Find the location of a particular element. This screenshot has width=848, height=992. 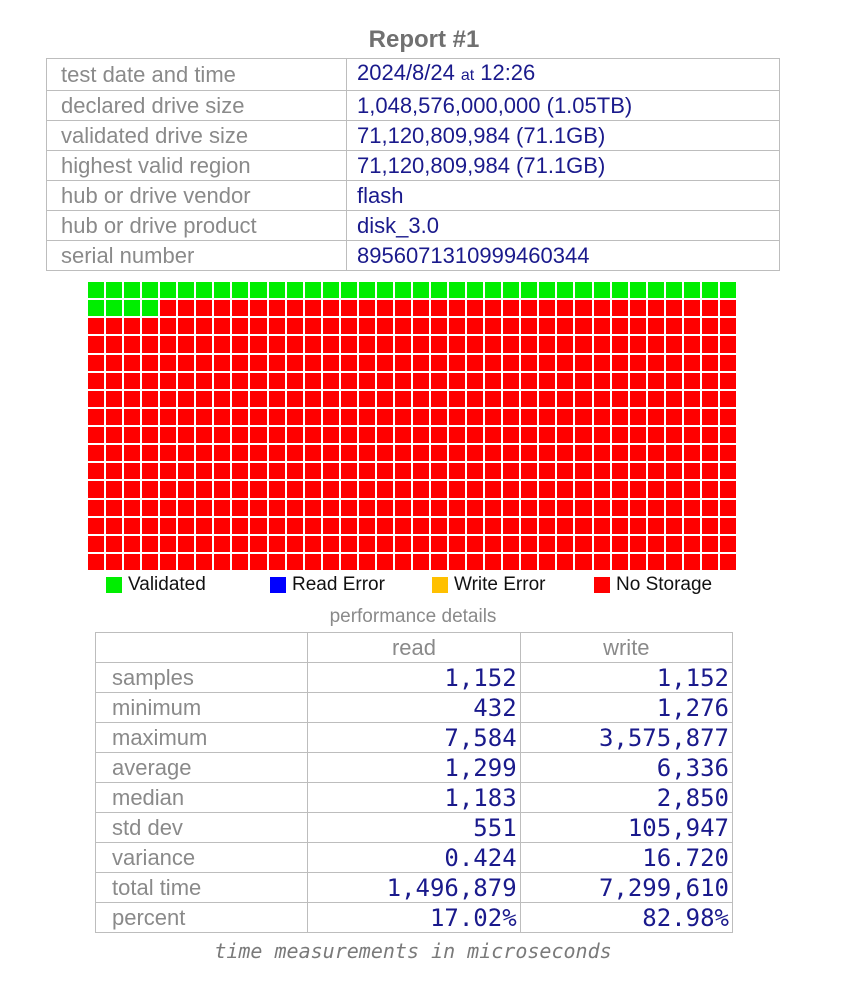

validated-swatch-icon is located at coordinates (114, 585).